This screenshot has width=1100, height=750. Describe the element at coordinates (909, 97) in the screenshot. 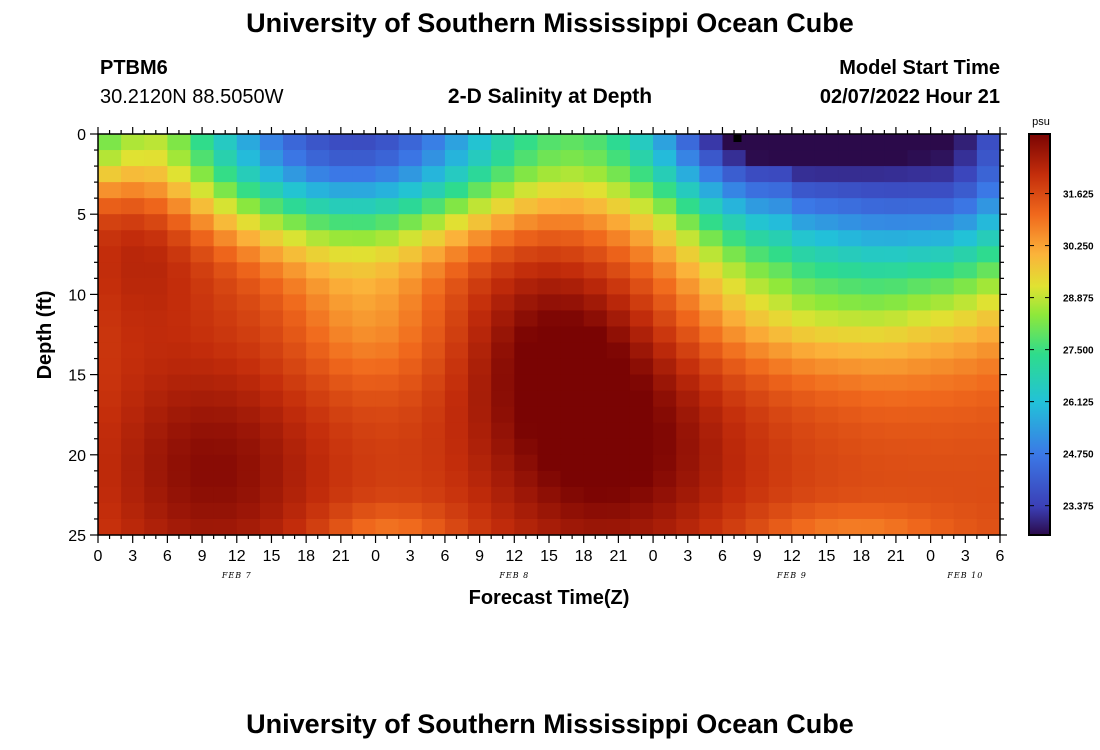

I see `model-start-value: 02/07/2022 Hour 21` at that location.